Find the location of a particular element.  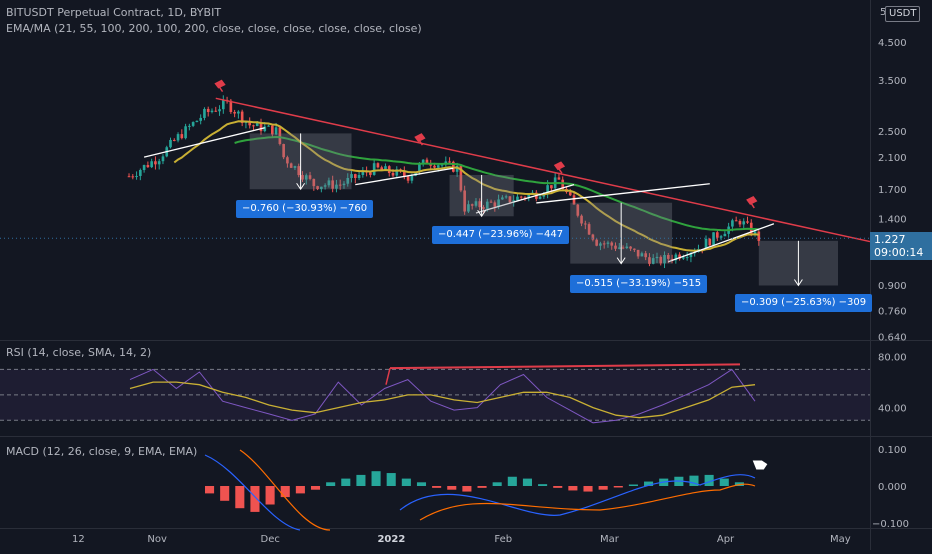

price-axis-tick: 0.900 is located at coordinates (892, 286).